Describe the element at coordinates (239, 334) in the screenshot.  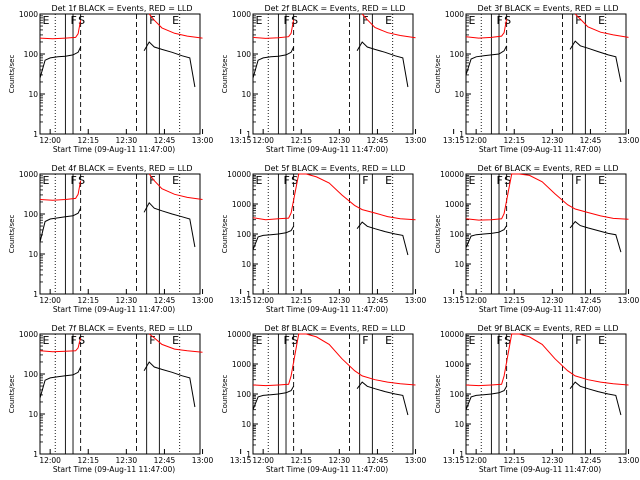
I see `y-tick-label: 10000` at that location.